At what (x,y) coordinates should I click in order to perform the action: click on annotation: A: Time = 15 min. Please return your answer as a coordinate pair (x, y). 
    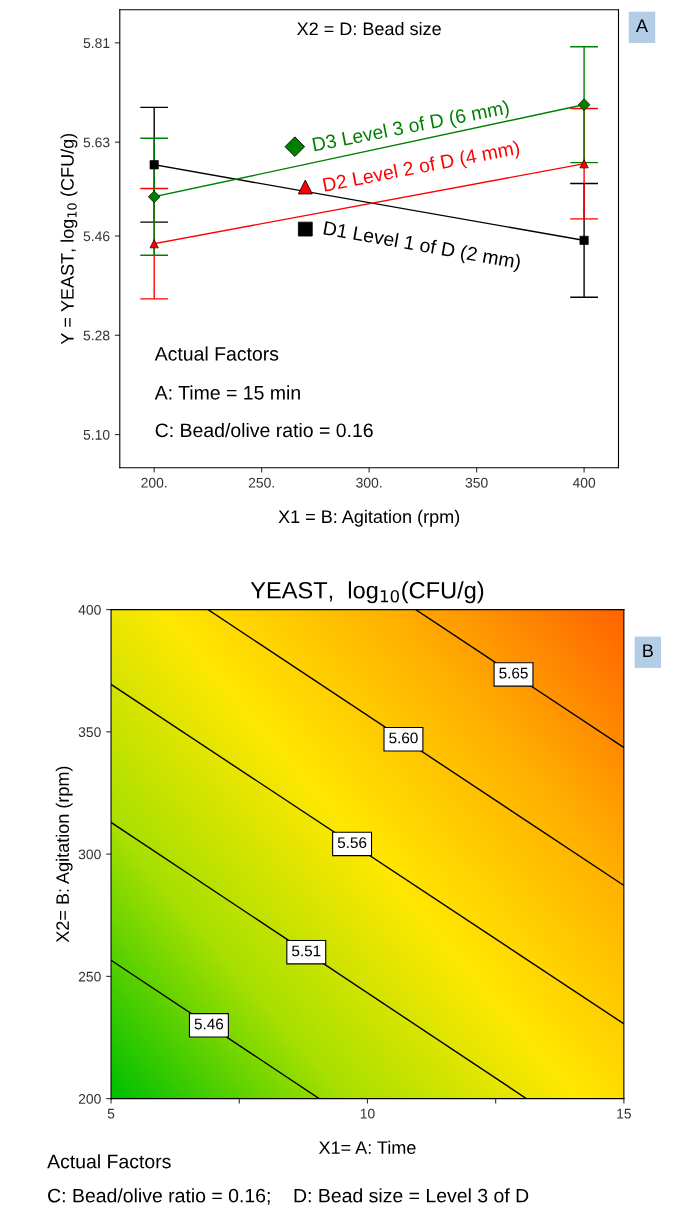
    Looking at the image, I should click on (227, 392).